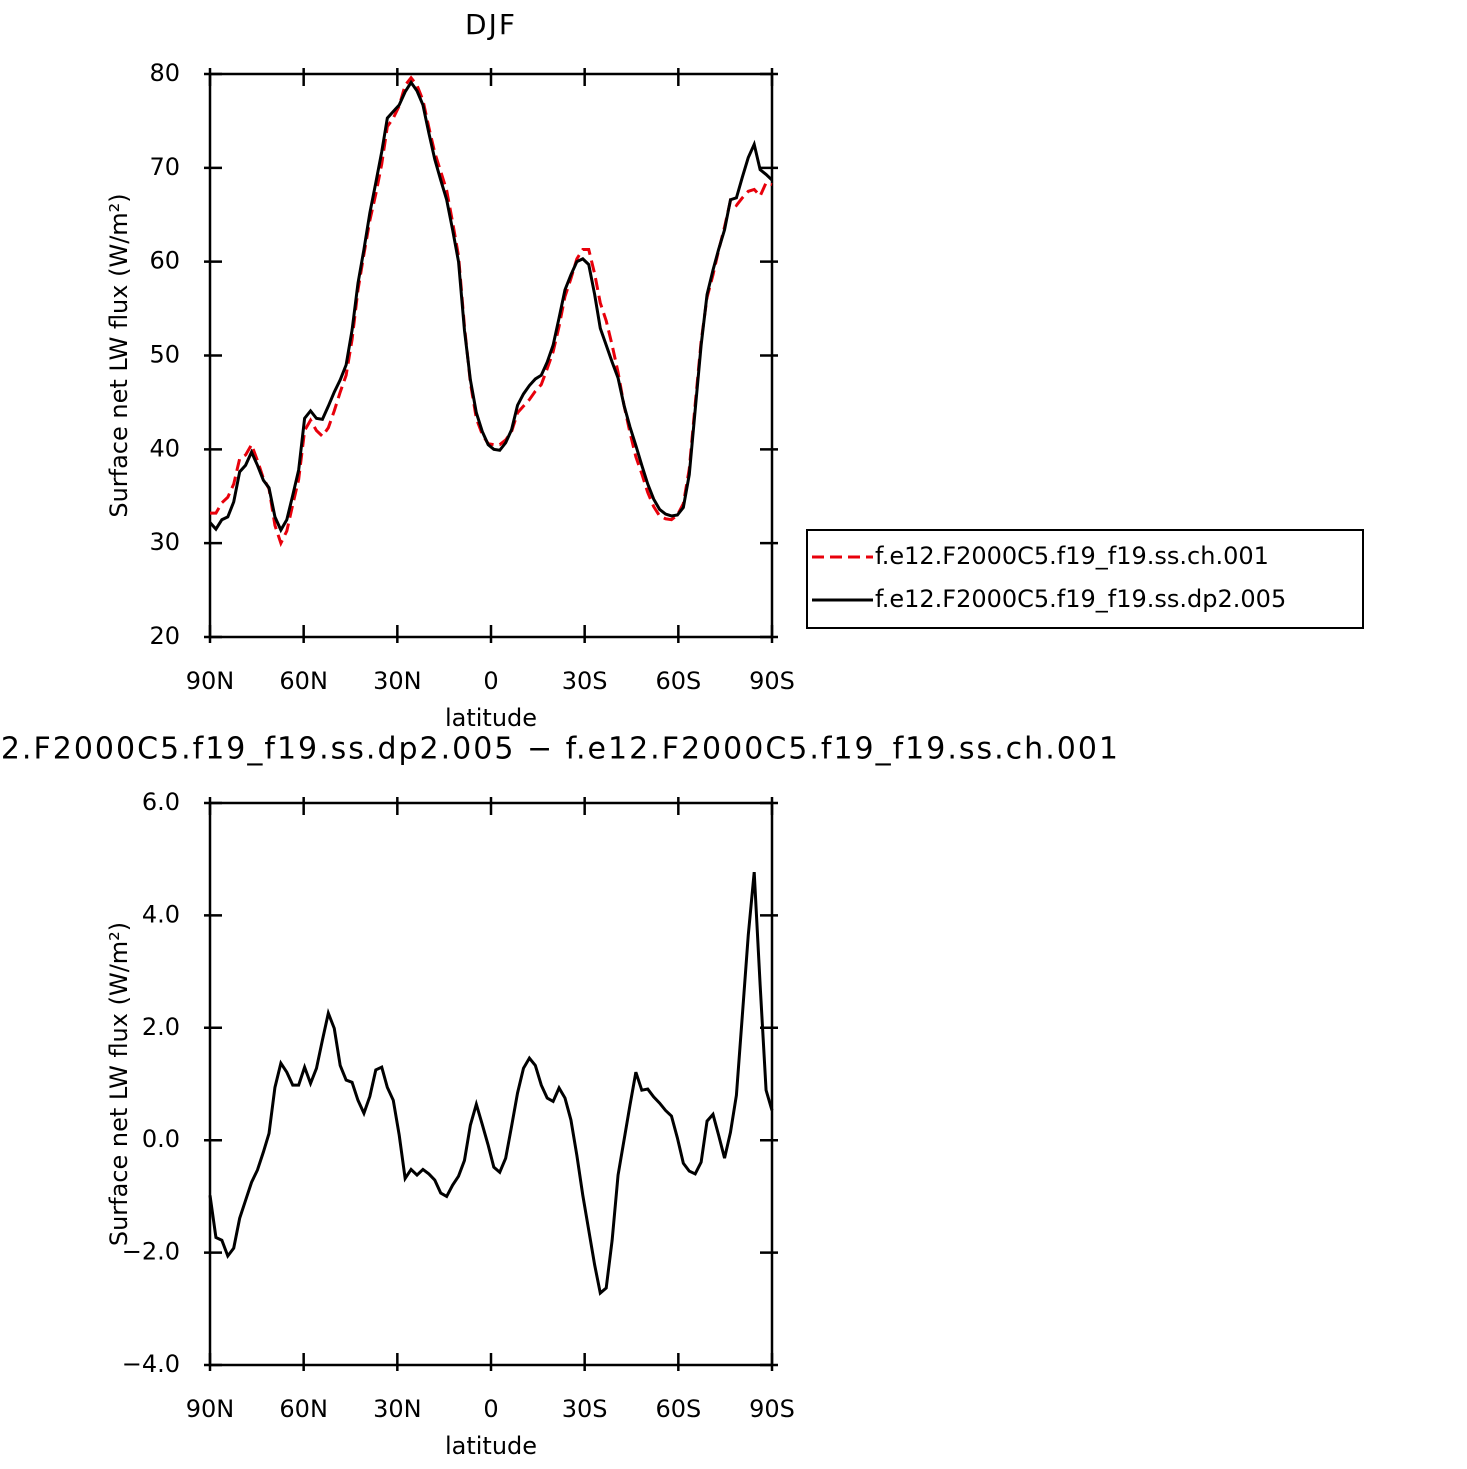 Image resolution: width=1467 pixels, height=1469 pixels. What do you see at coordinates (164, 355) in the screenshot?
I see `y-tick-label: 50` at bounding box center [164, 355].